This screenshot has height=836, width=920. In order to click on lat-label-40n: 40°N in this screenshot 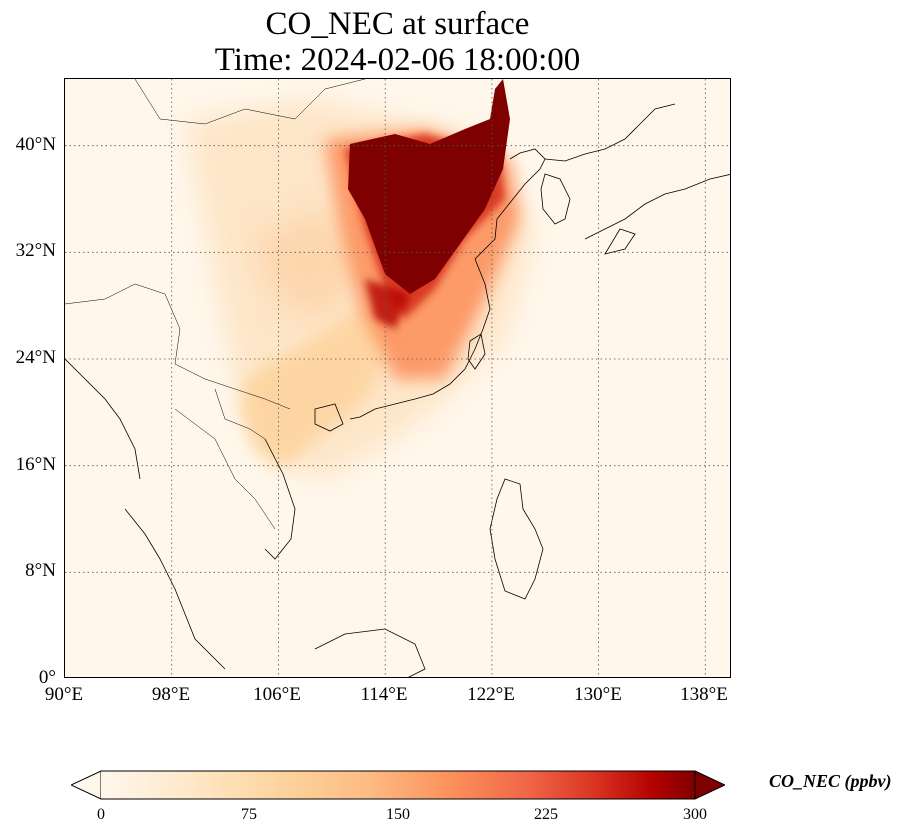, I will do `click(35, 144)`.